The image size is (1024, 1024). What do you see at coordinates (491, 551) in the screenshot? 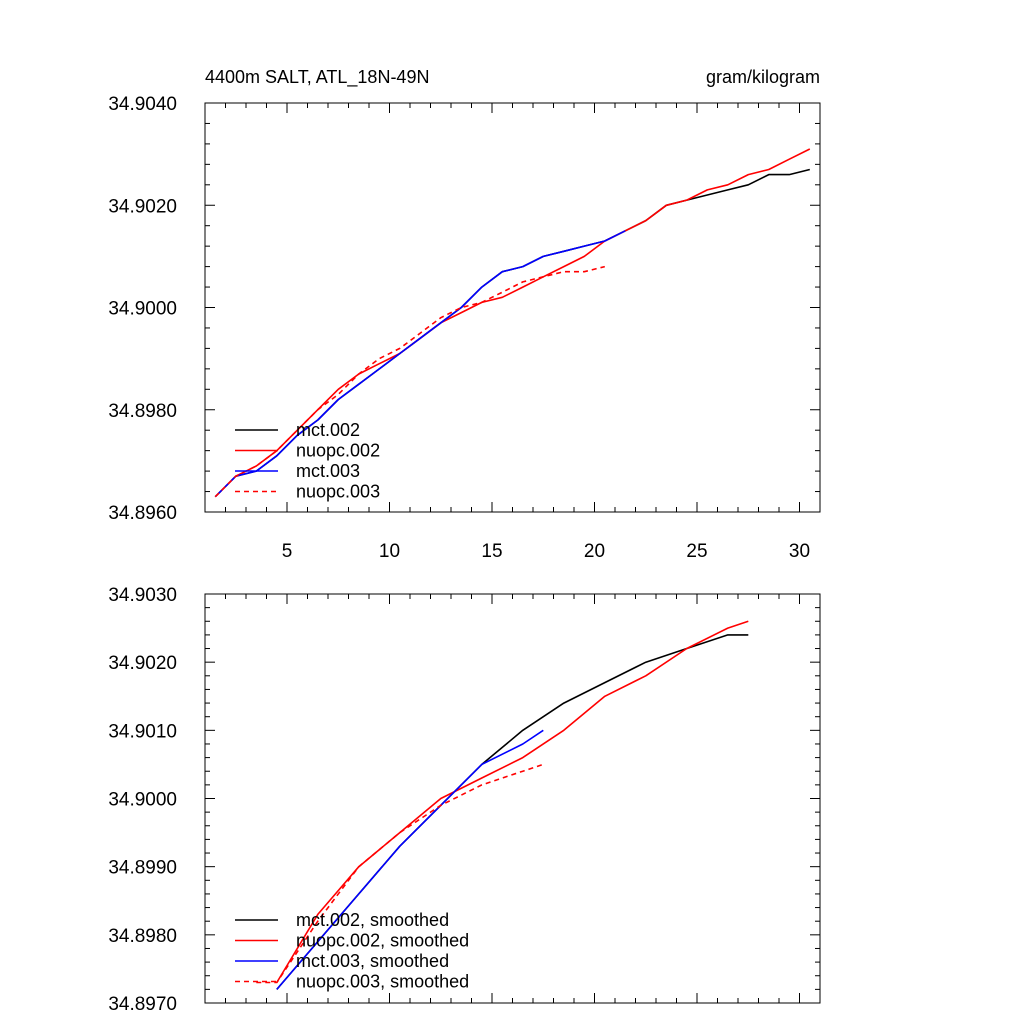
I see `x-tick-label: 15` at bounding box center [491, 551].